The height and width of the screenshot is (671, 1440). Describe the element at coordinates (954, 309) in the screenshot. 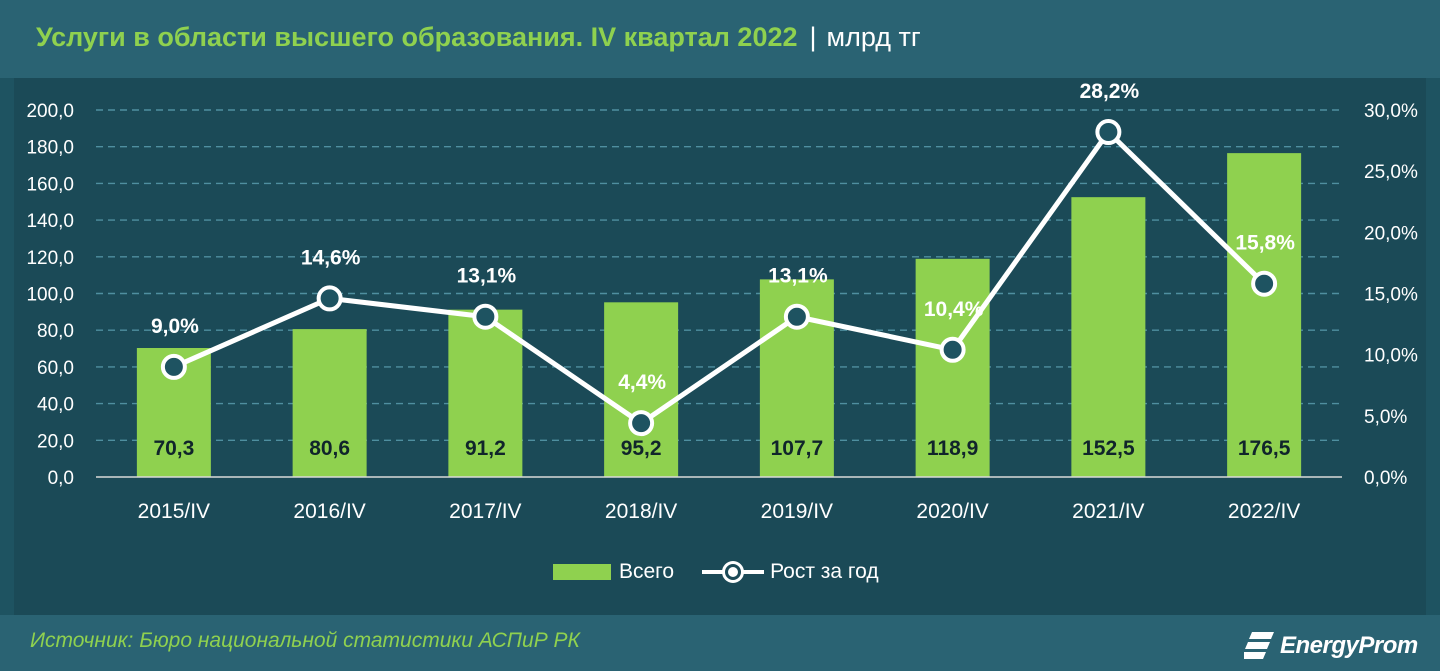

I see `growth-value-label: 10,4%` at that location.